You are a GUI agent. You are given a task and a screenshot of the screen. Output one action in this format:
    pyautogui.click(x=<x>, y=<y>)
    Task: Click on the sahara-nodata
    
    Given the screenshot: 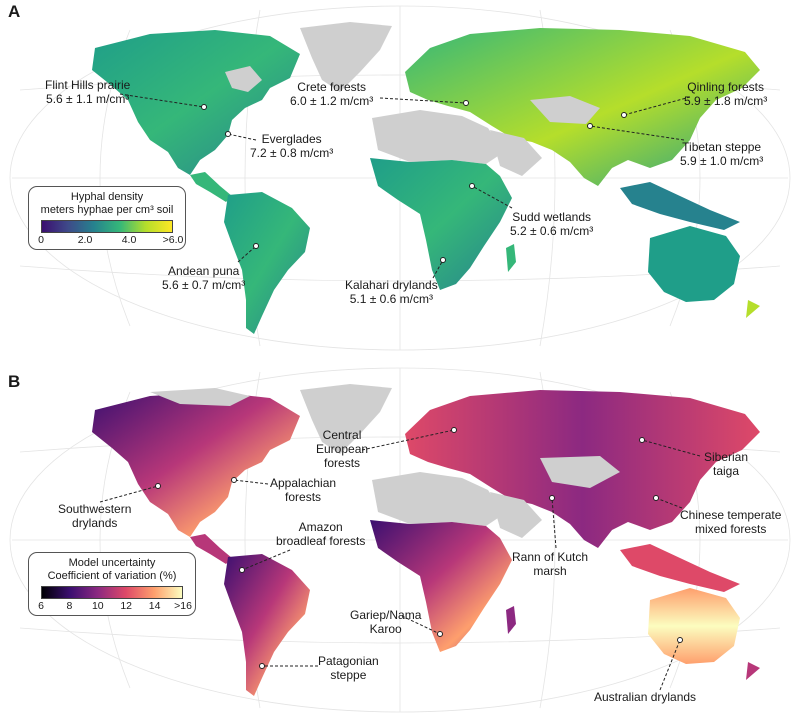 What is the action you would take?
    pyautogui.click(x=438, y=137)
    